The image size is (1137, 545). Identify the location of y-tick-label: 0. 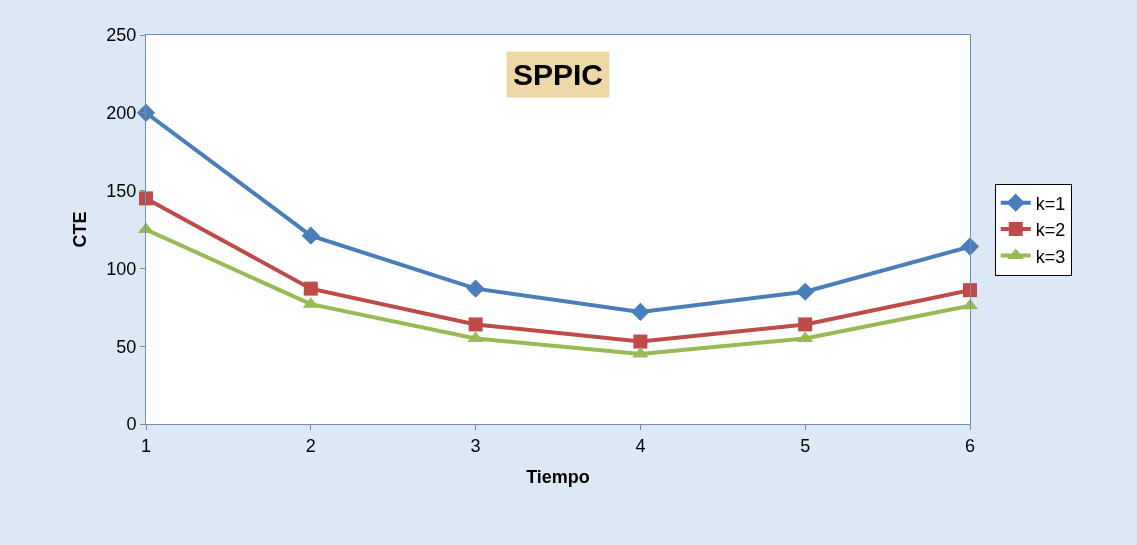
(131, 424).